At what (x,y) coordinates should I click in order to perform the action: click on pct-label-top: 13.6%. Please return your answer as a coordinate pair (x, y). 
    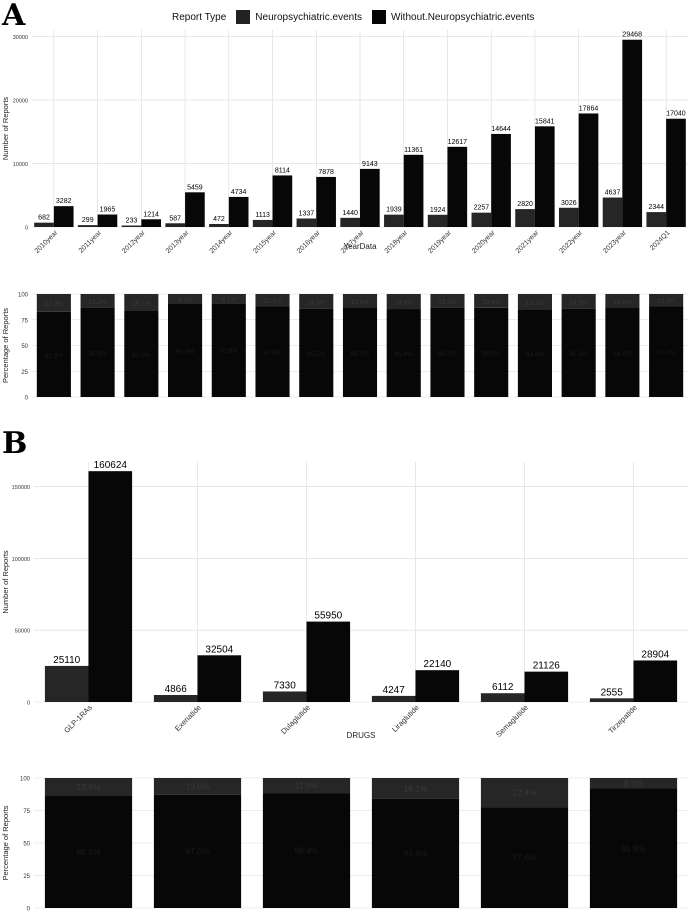
    Looking at the image, I should click on (360, 302).